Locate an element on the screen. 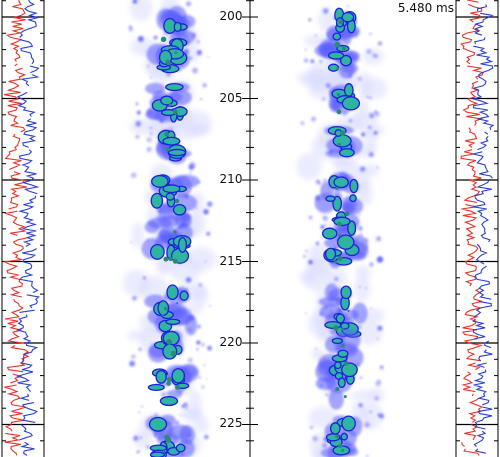 The height and width of the screenshot is (457, 500). right-column-haze is located at coordinates (374, 89).